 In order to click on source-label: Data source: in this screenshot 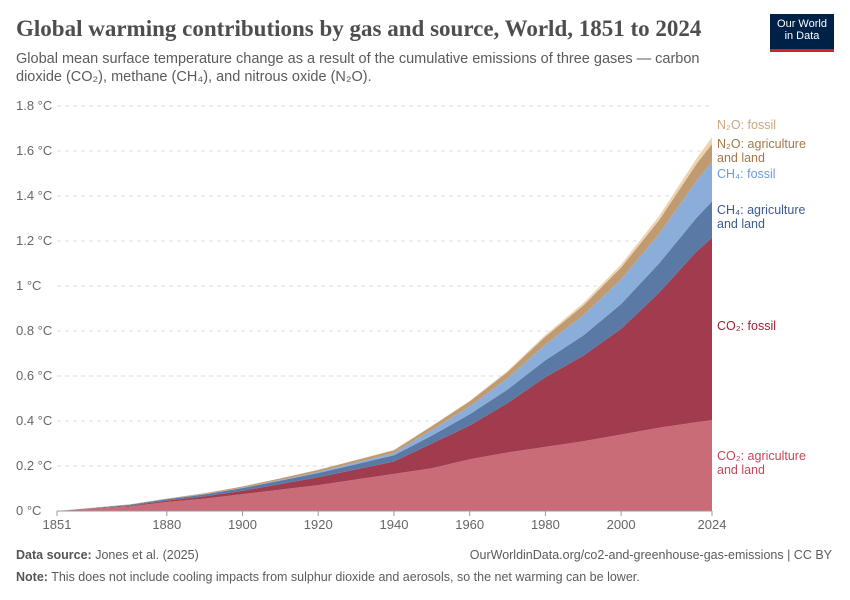, I will do `click(54, 555)`.